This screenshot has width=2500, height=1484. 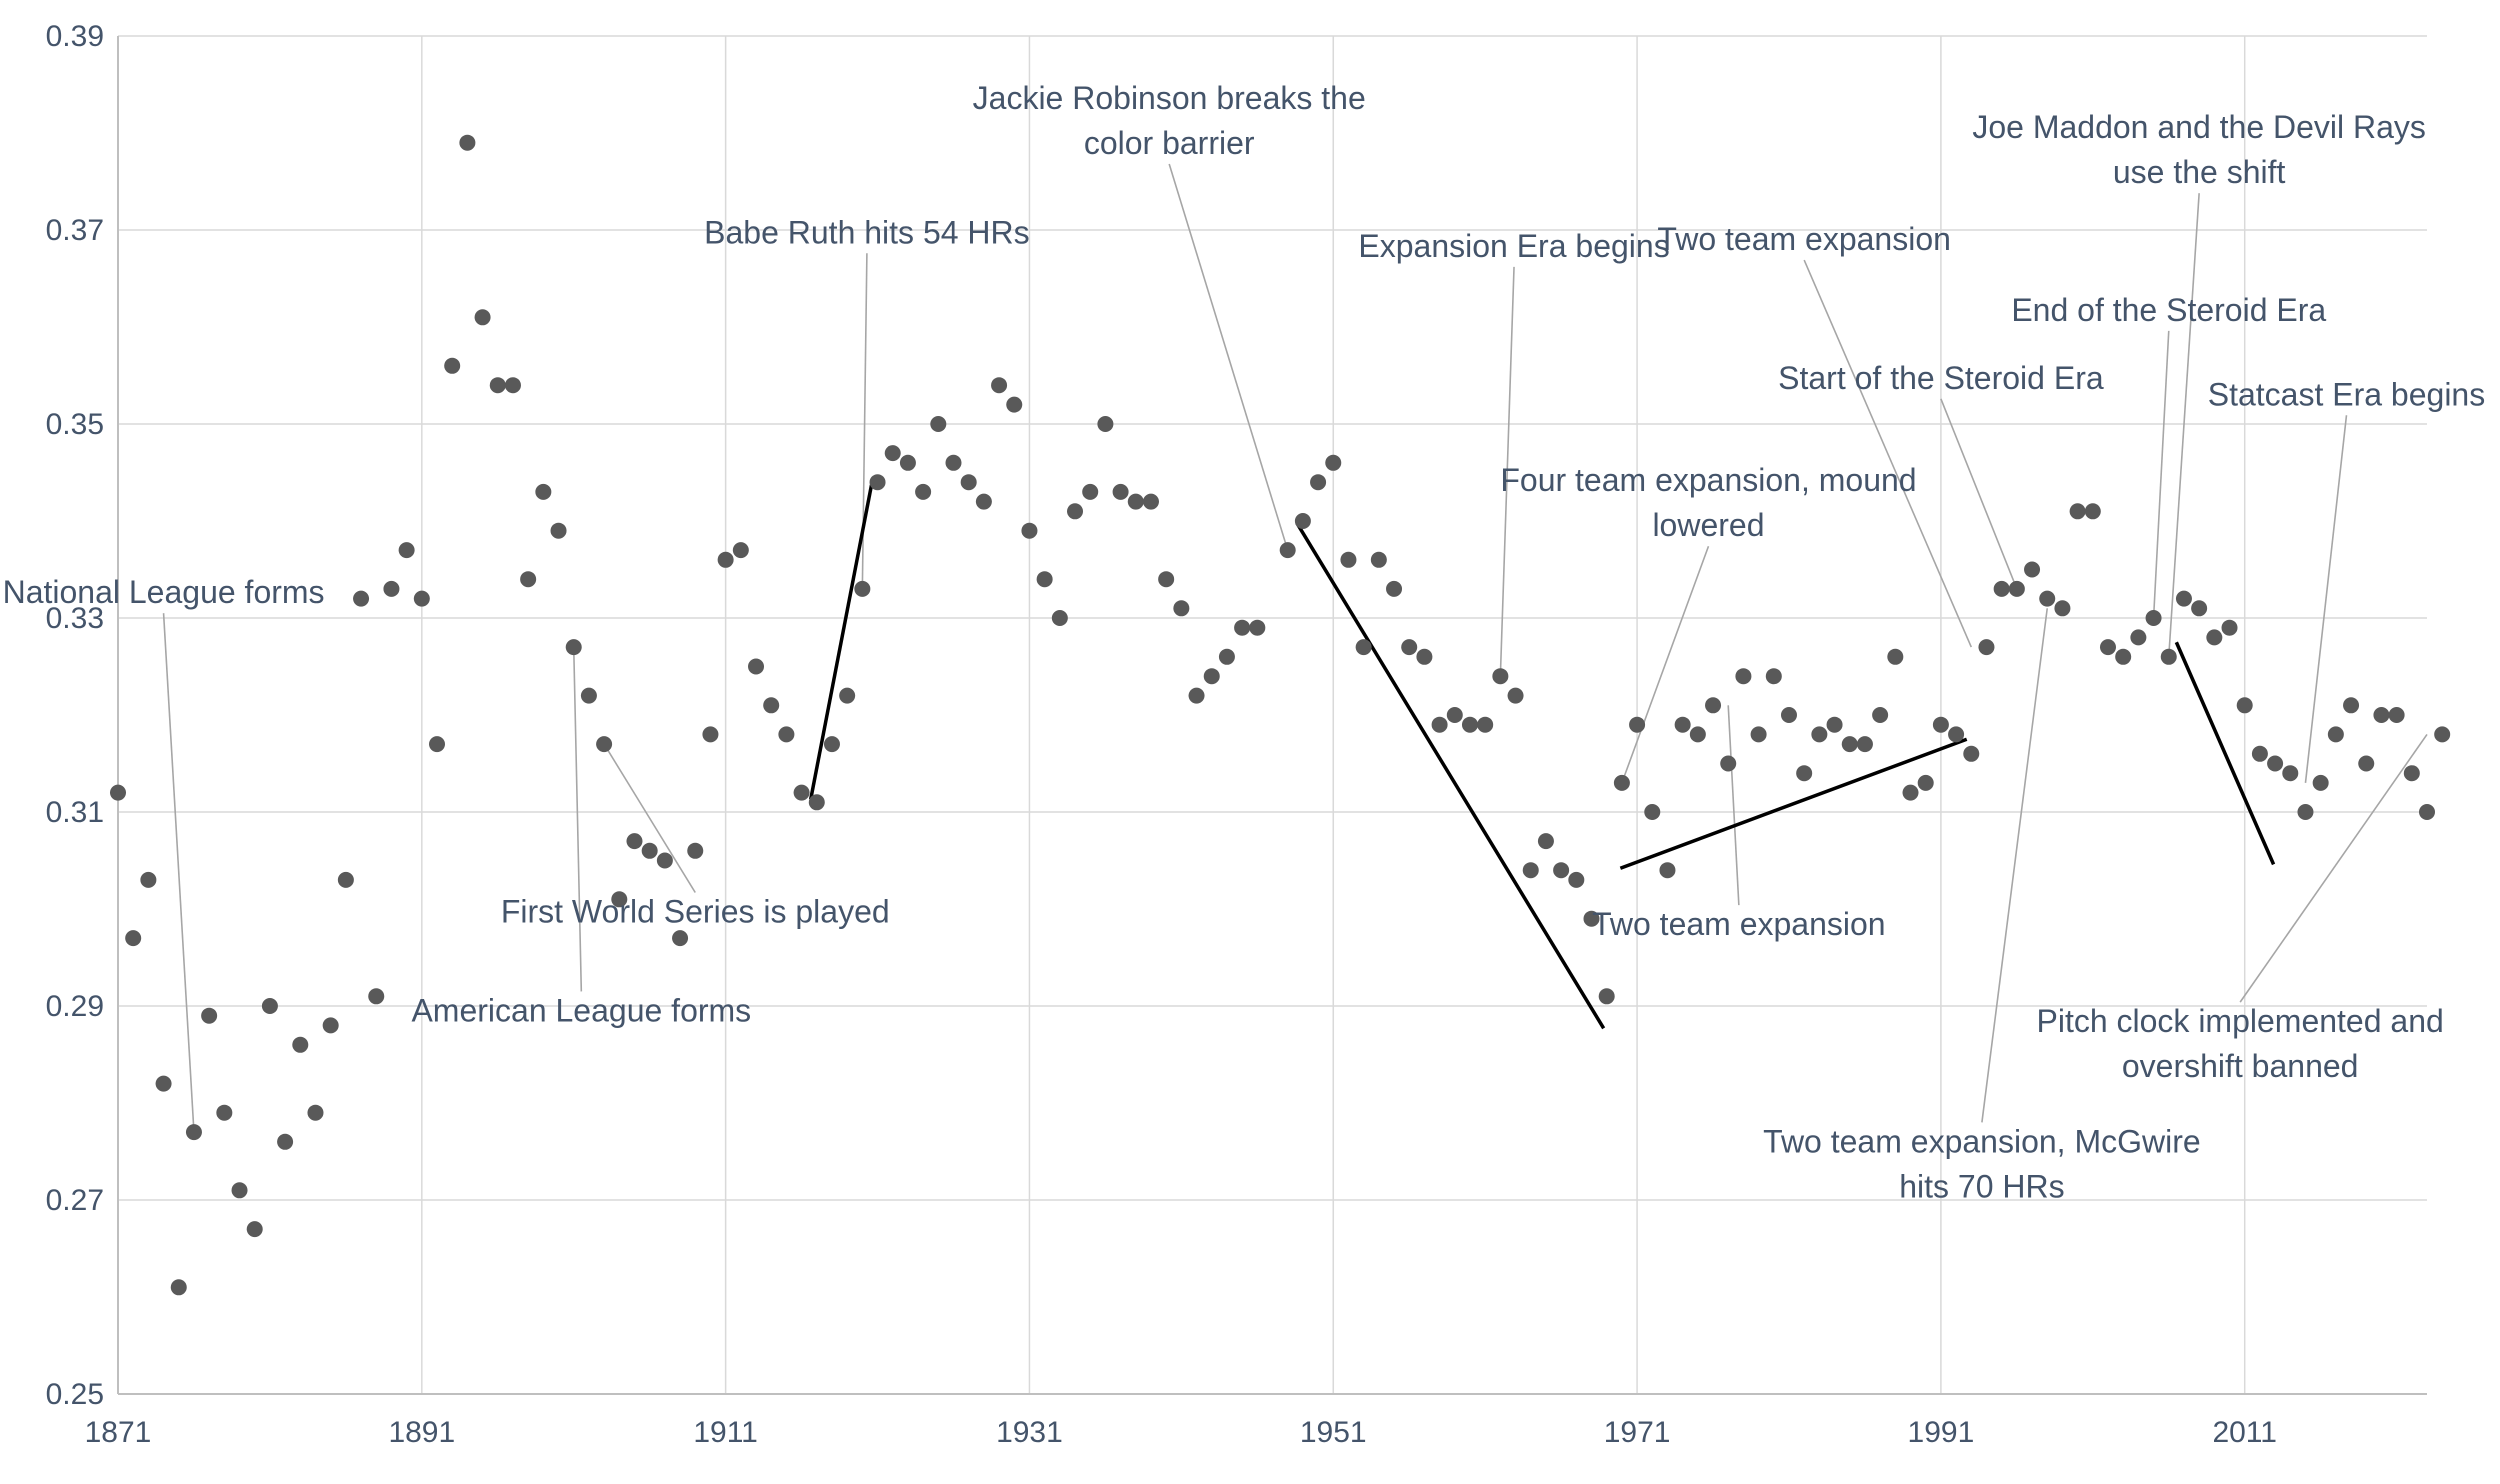 I want to click on x-tick-label: 1911, so click(x=725, y=1432).